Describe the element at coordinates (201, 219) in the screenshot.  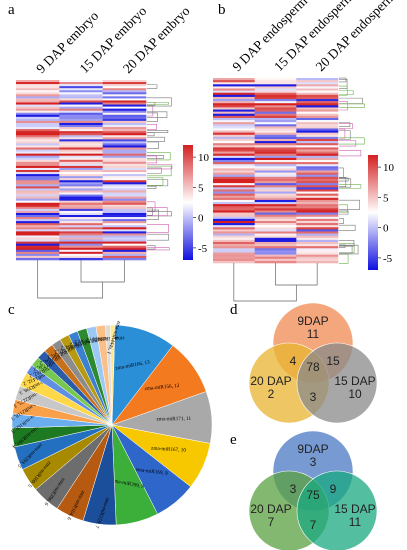
I see `heatmap-a-colorbar-tick-label: 0` at that location.